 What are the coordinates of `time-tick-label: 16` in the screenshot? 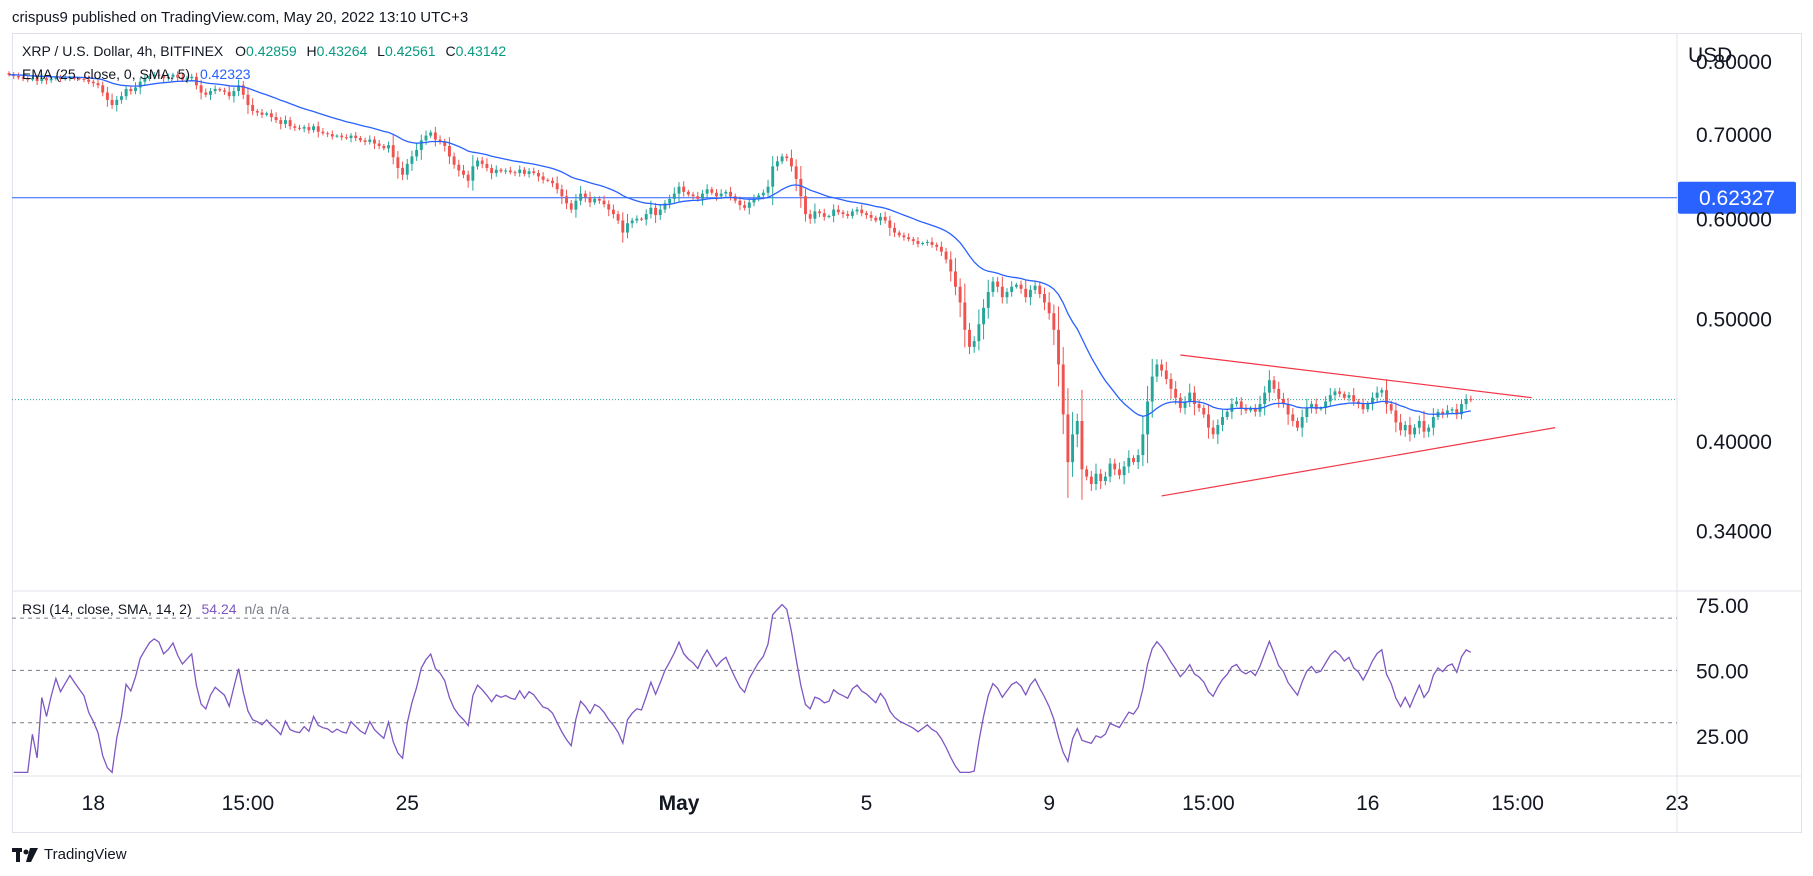 It's located at (1367, 803).